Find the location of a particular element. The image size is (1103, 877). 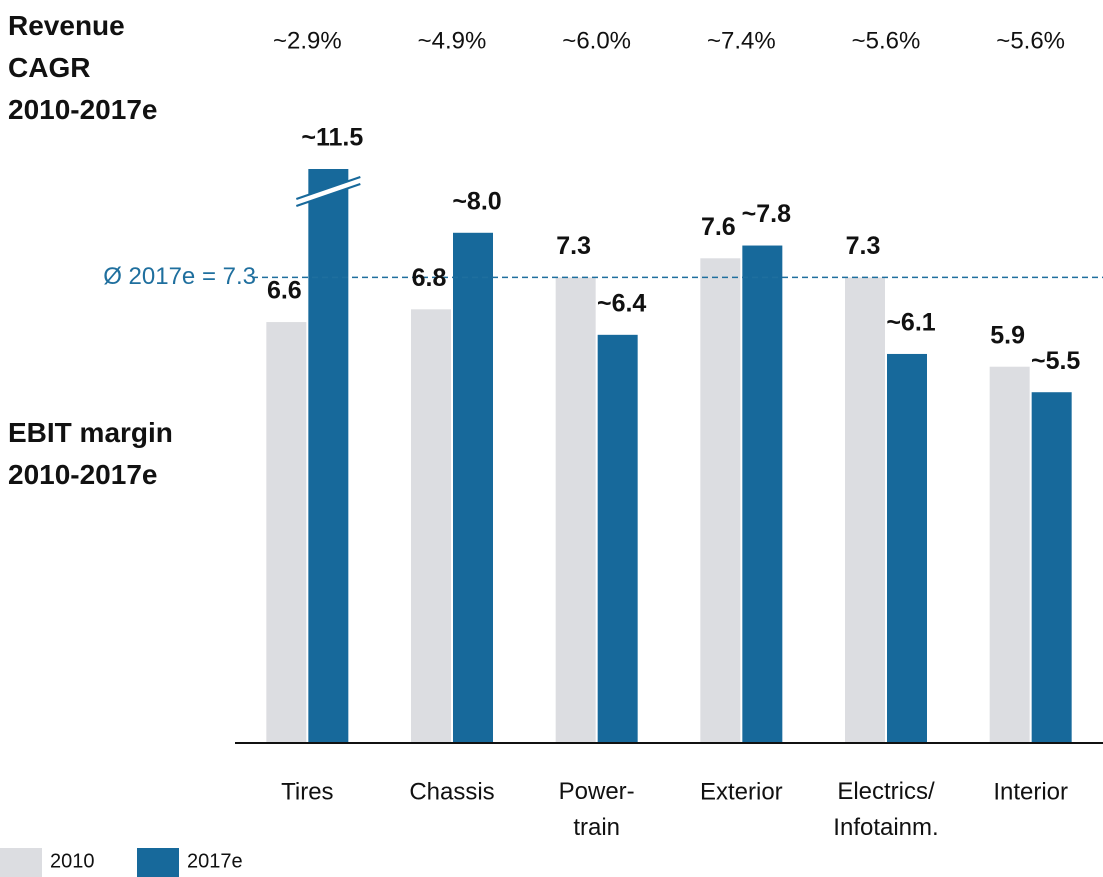

ebit-label: EBIT margin 2010-2017e is located at coordinates (90, 453).